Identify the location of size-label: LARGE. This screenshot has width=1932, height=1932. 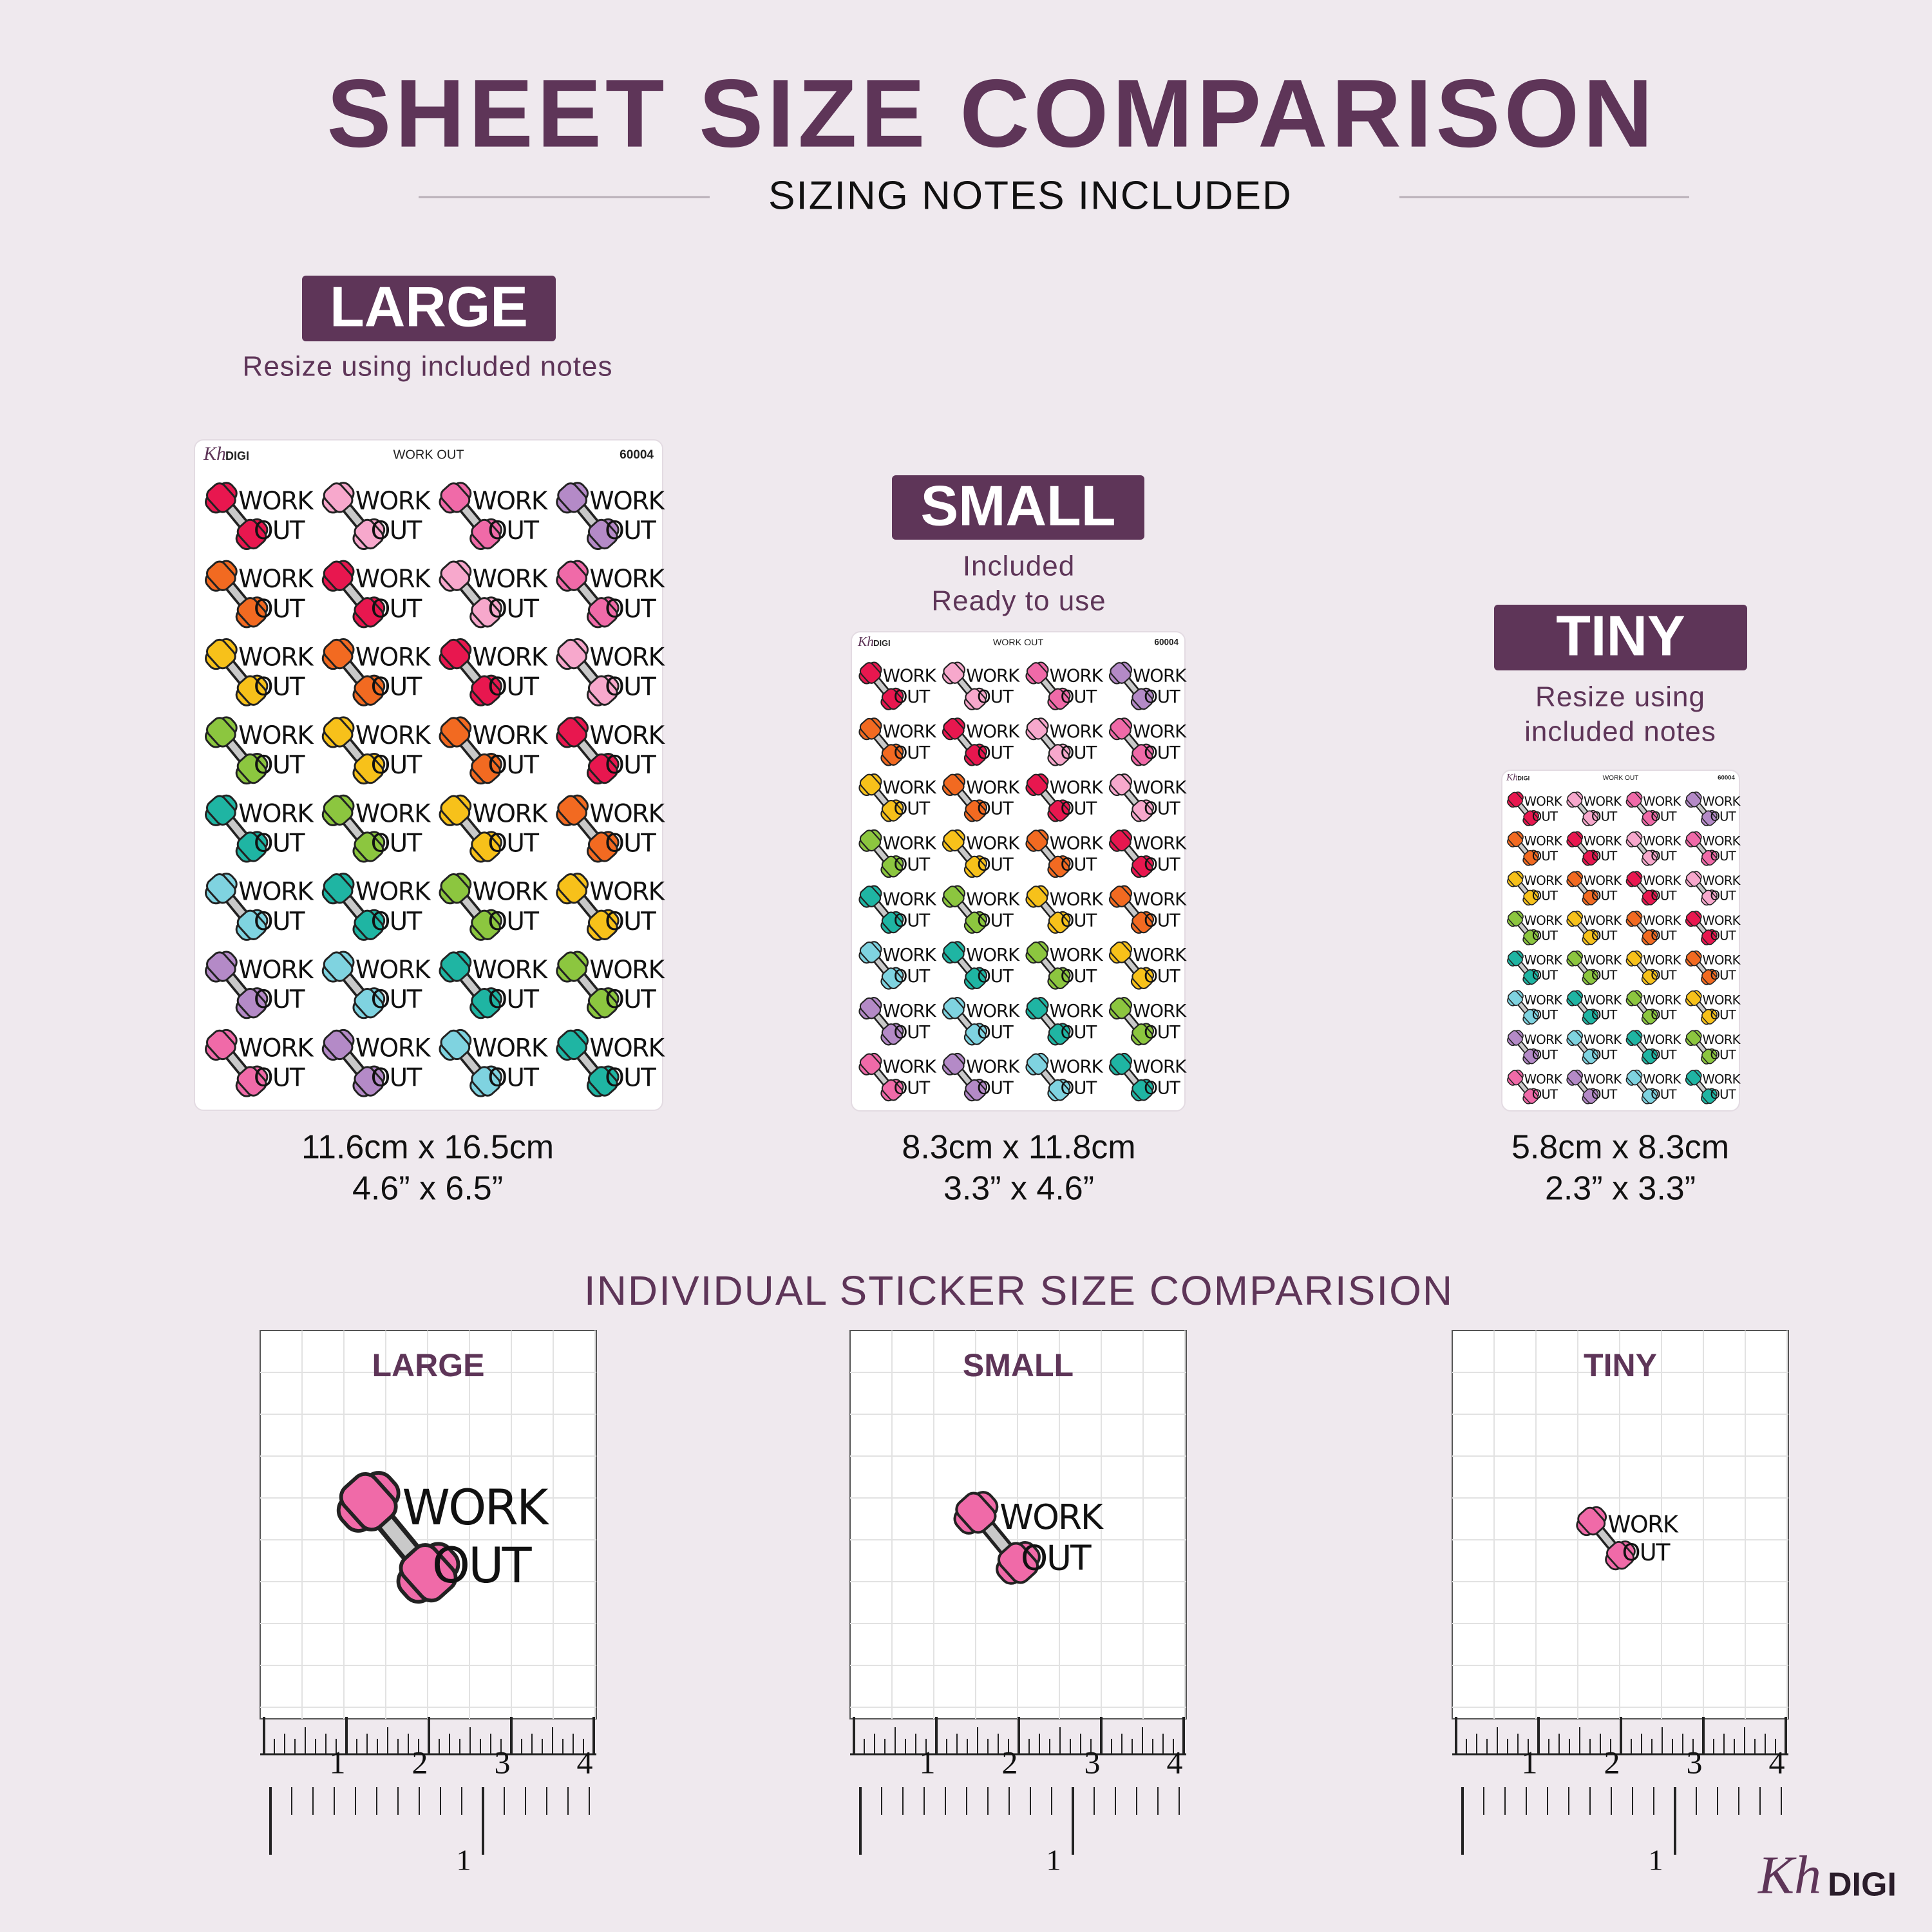
(429, 306).